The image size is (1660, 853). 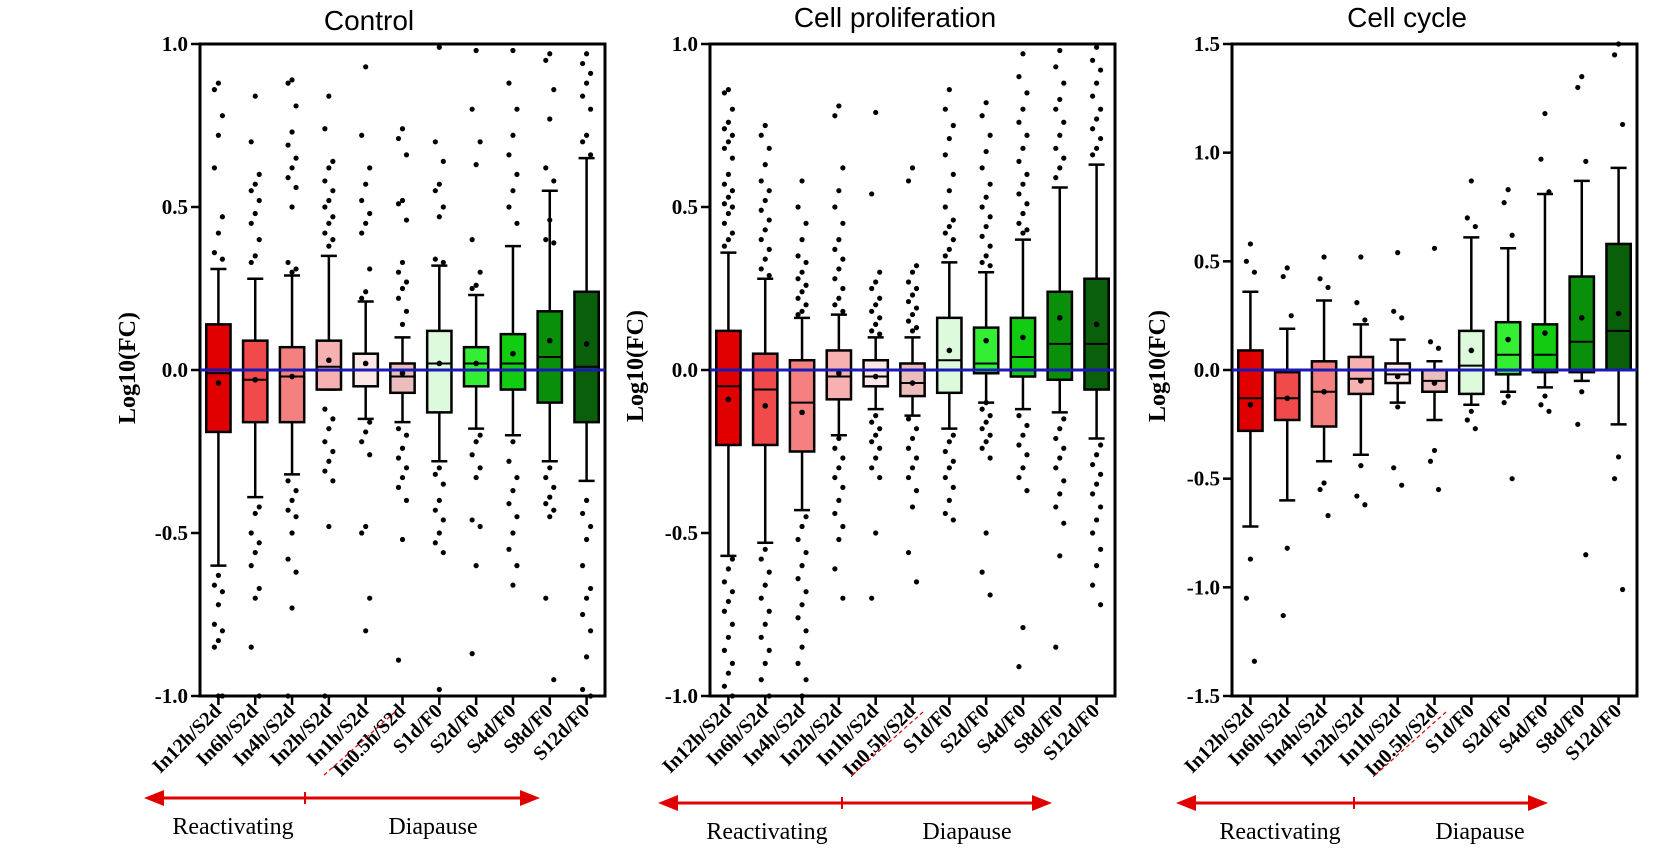 What do you see at coordinates (218, 389) in the screenshot?
I see `box-in12h-s2d` at bounding box center [218, 389].